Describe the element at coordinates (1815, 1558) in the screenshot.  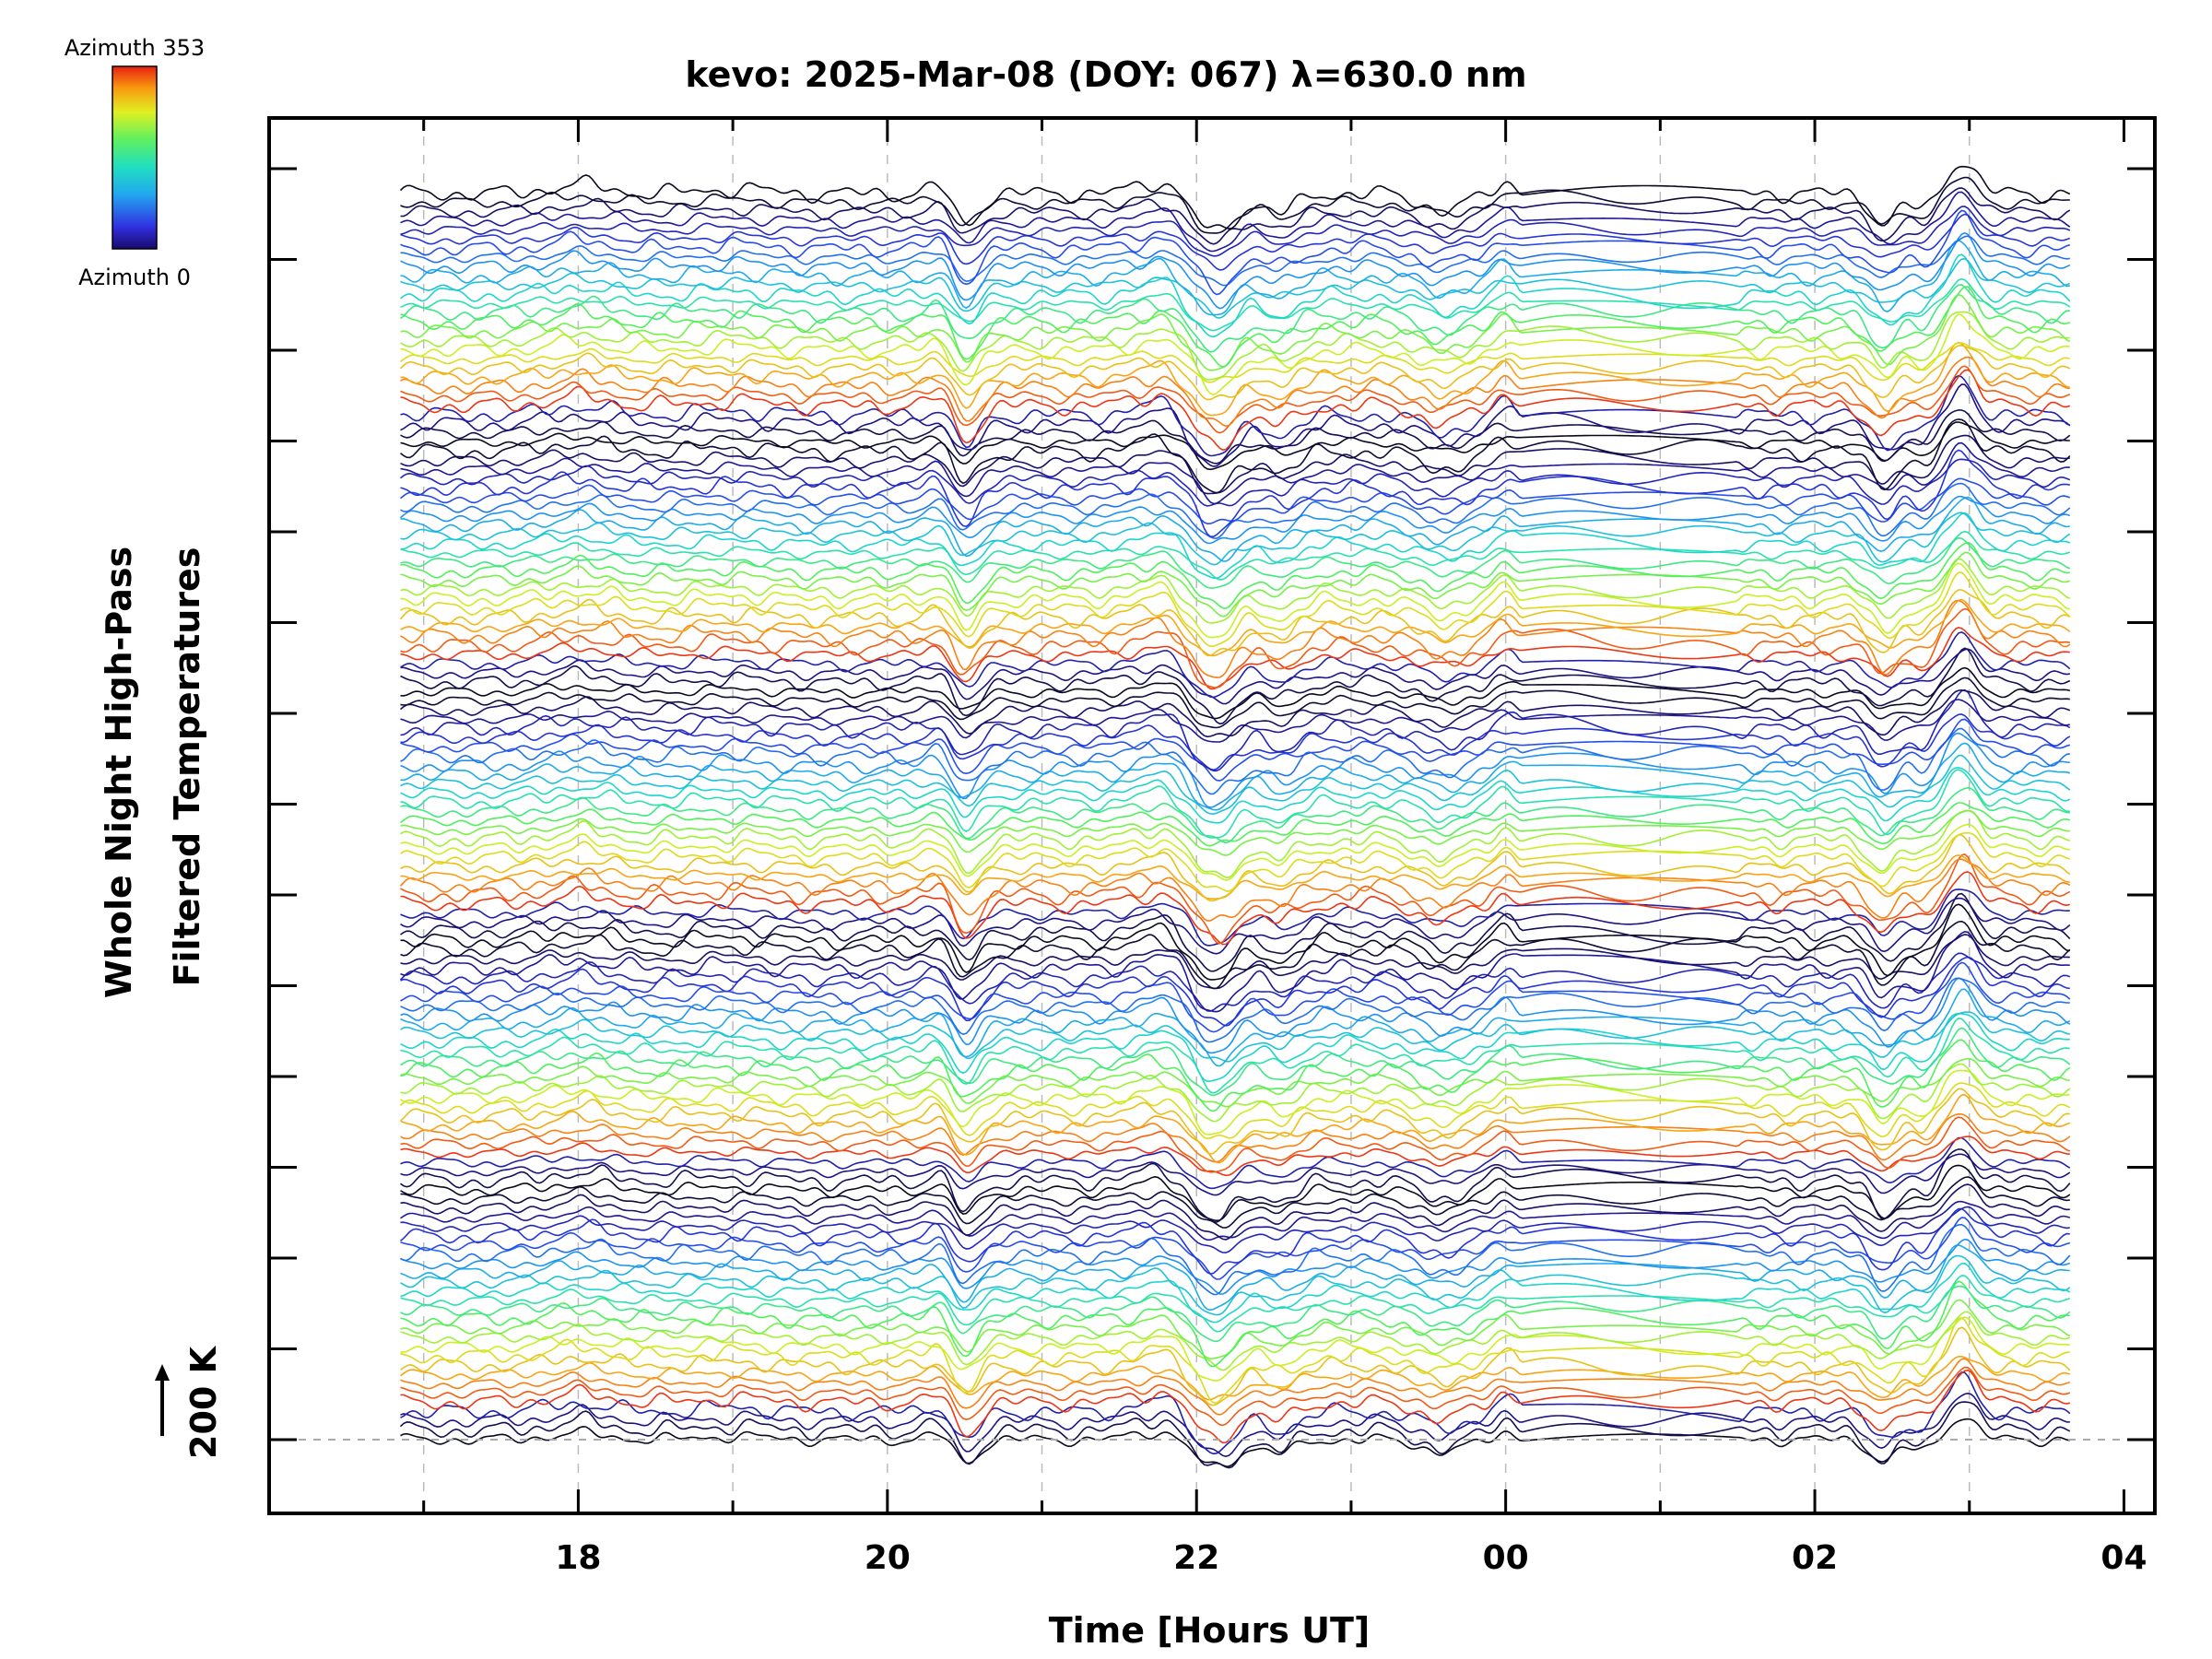
I see `x-tick-label: 02` at that location.